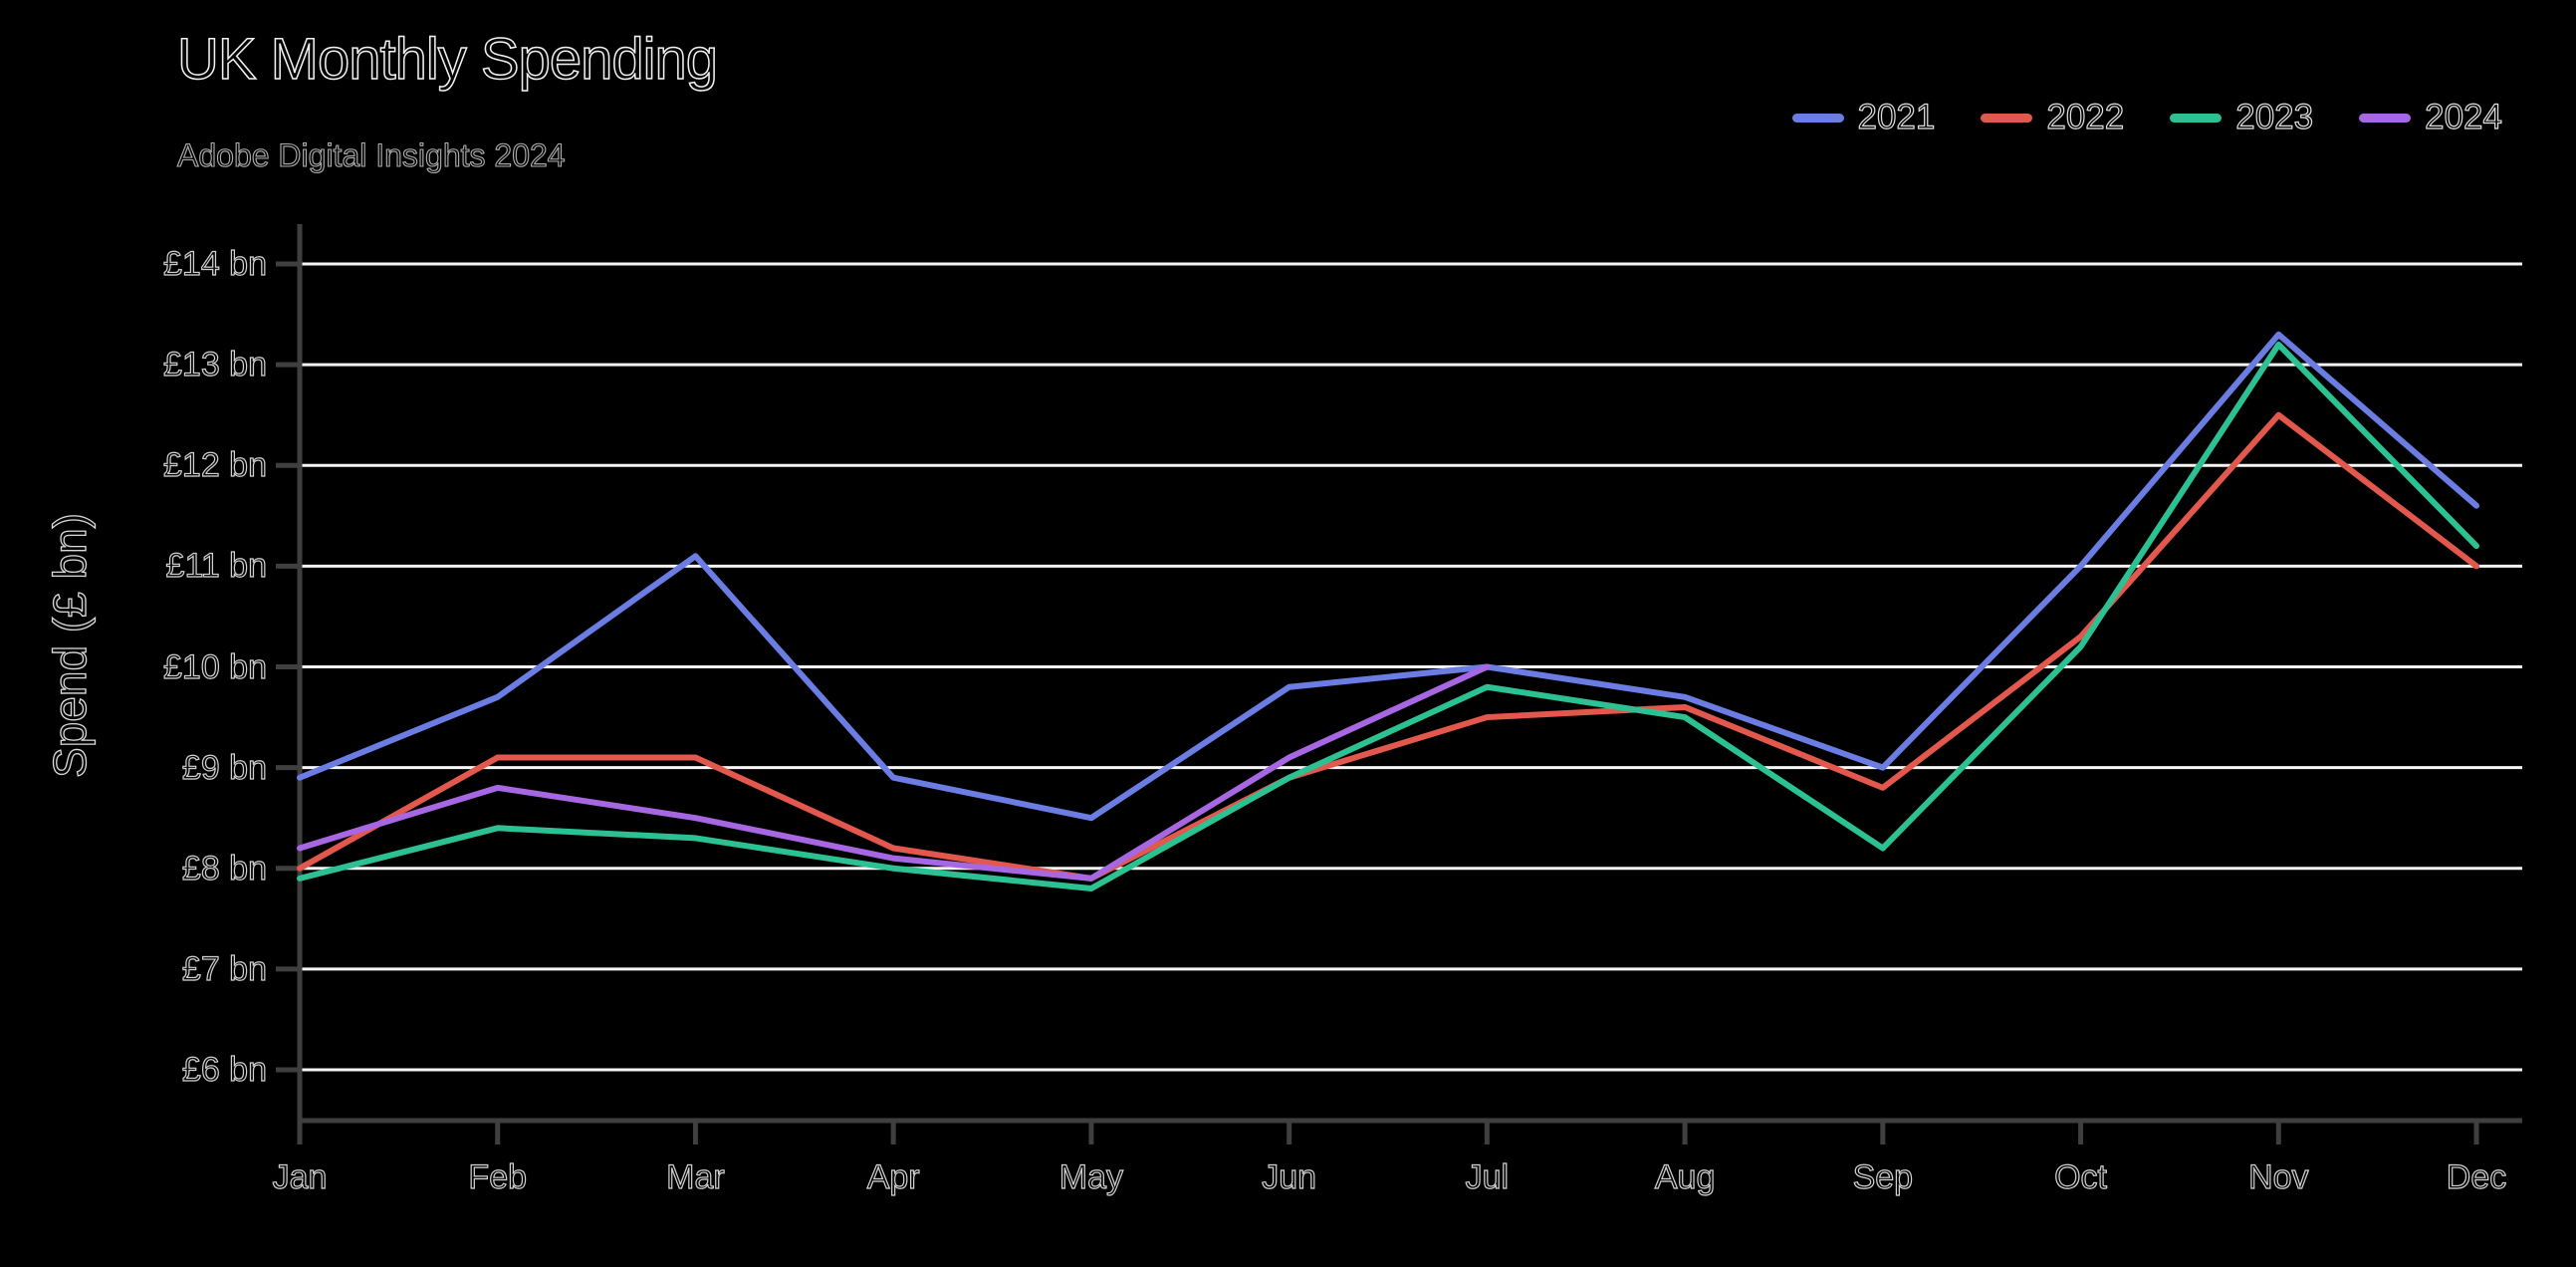  Describe the element at coordinates (1896, 116) in the screenshot. I see `legend-label: 2021` at that location.